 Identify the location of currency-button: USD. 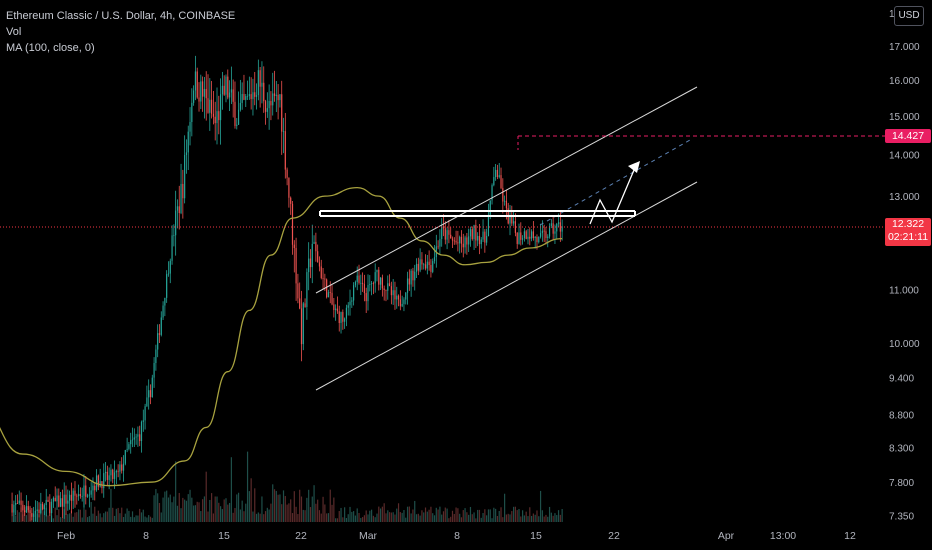
(909, 16).